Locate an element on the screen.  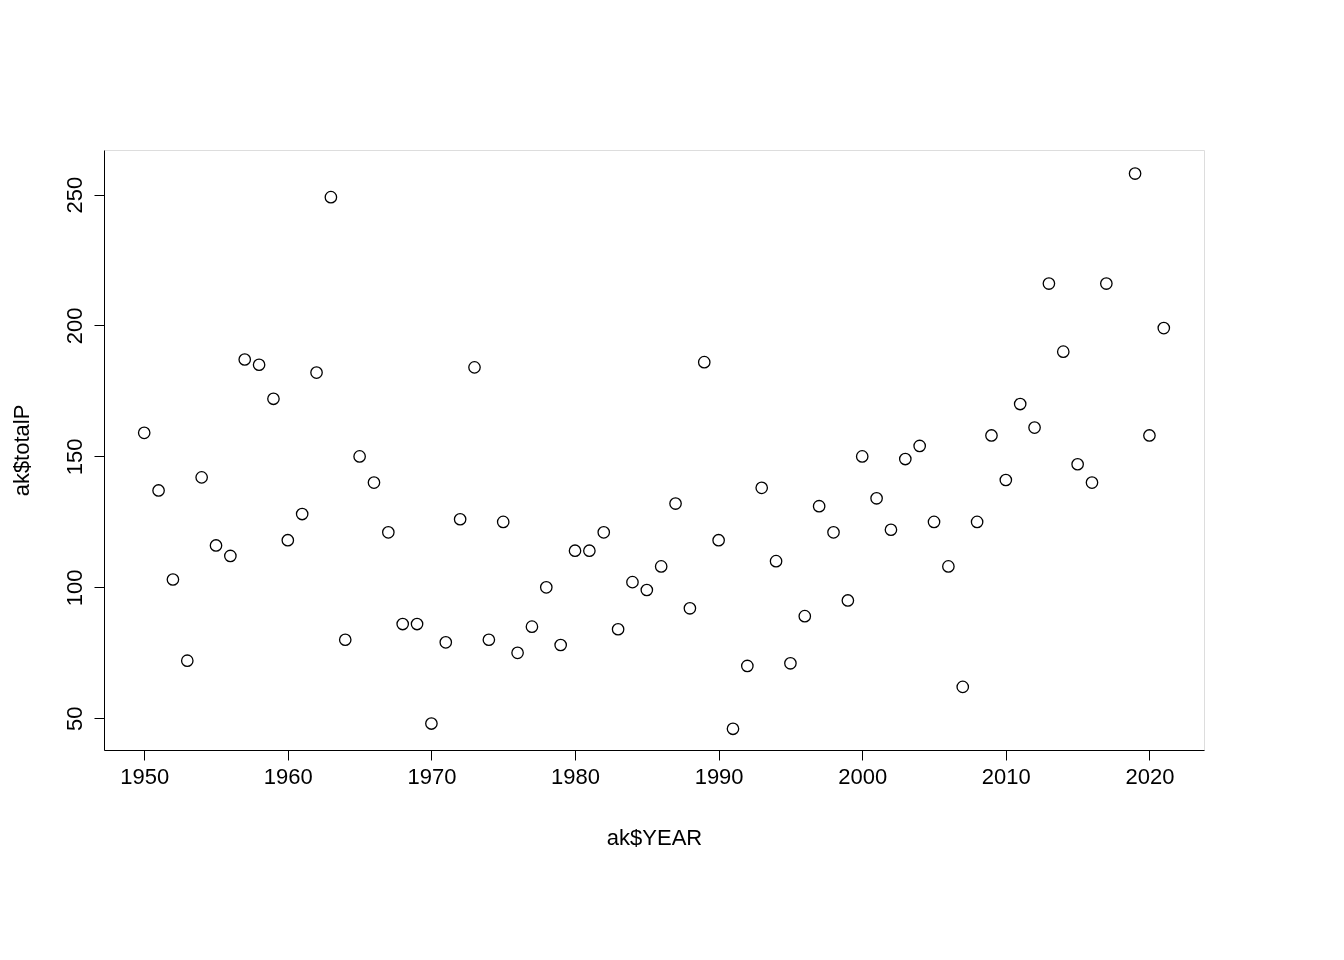
x-tick-label: 1970 is located at coordinates (432, 776).